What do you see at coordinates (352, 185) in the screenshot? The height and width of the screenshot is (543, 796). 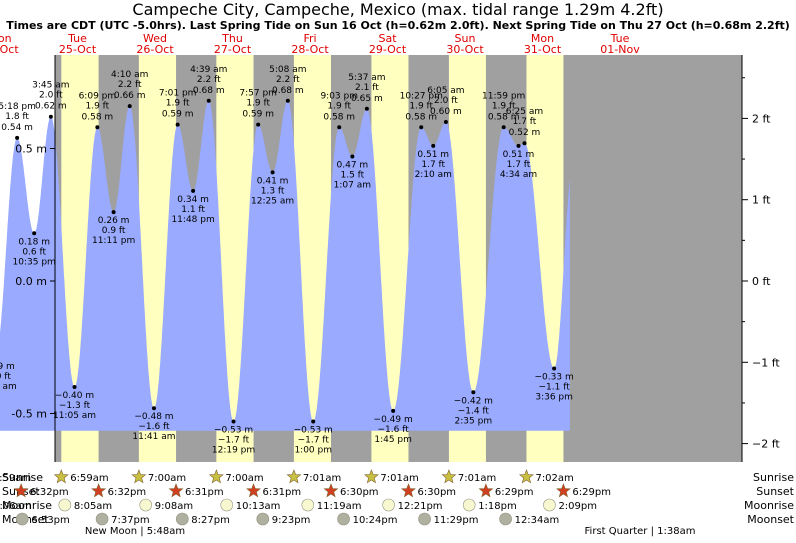 I see `tide-label: 1:07 am` at bounding box center [352, 185].